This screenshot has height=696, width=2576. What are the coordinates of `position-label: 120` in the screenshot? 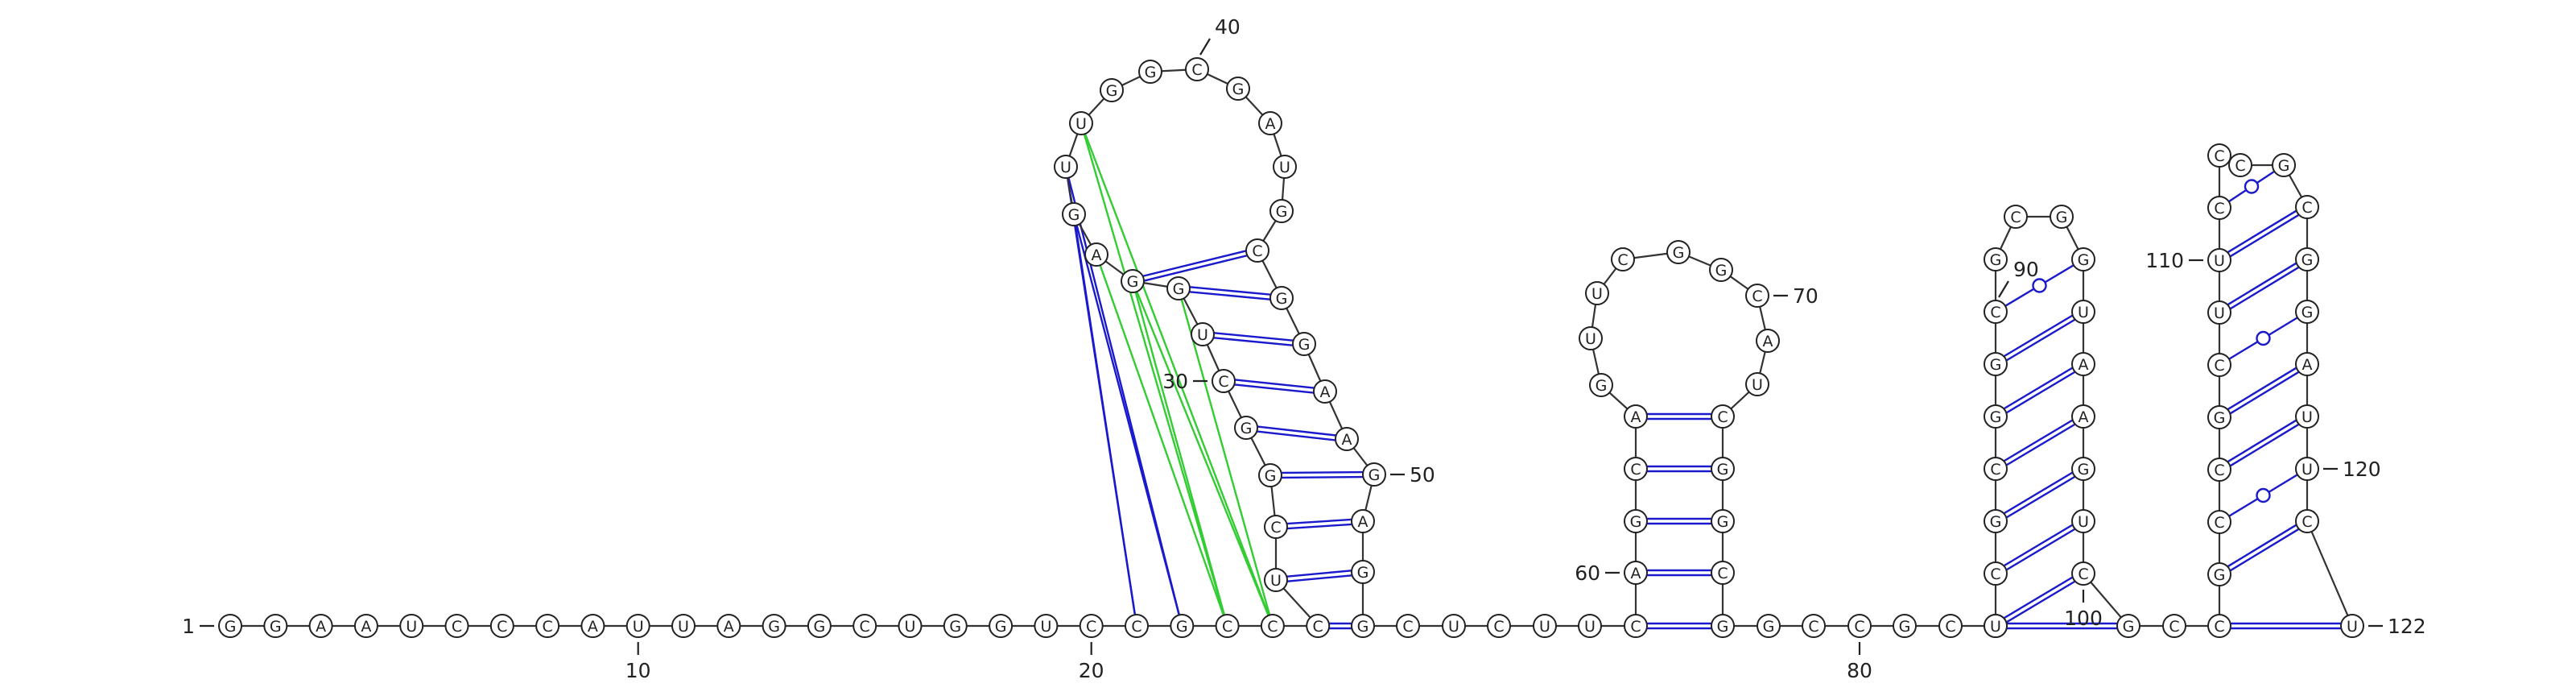 It's located at (2362, 470).